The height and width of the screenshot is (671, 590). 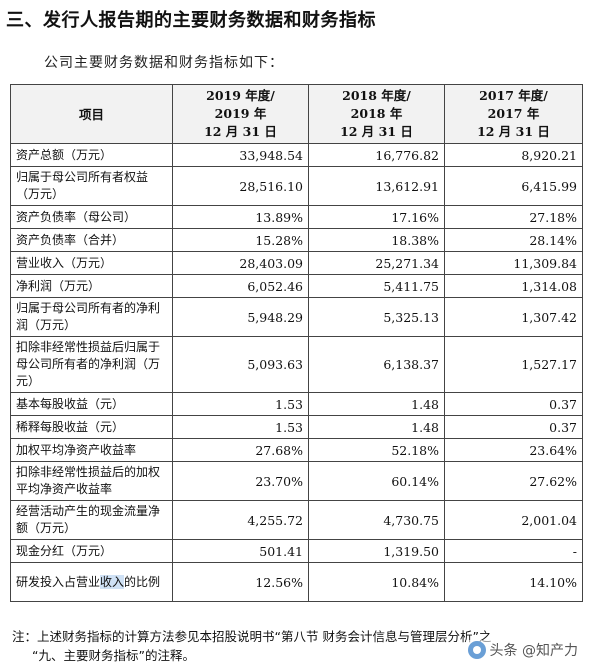 I want to click on value-2018: 52.18%, so click(x=376, y=450).